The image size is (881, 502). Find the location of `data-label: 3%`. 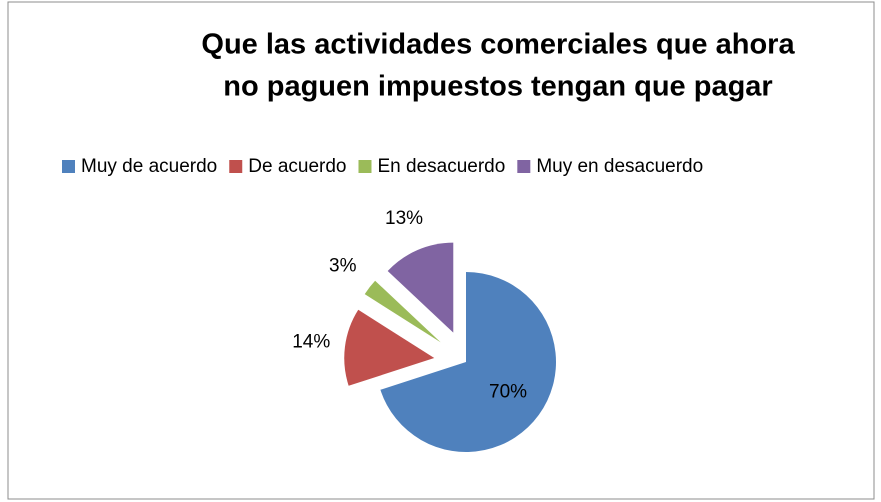

data-label: 3% is located at coordinates (343, 265).